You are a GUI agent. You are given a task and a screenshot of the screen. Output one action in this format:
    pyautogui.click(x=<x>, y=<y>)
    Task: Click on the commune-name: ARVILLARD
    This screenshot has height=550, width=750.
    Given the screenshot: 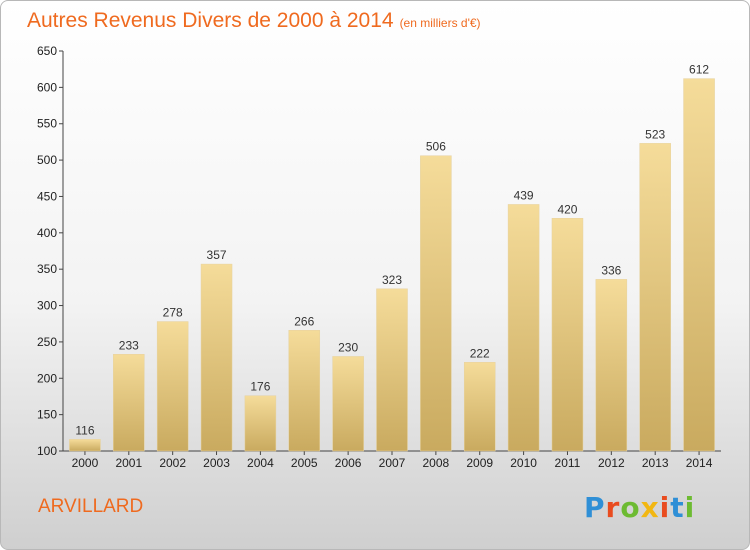 What is the action you would take?
    pyautogui.click(x=91, y=506)
    